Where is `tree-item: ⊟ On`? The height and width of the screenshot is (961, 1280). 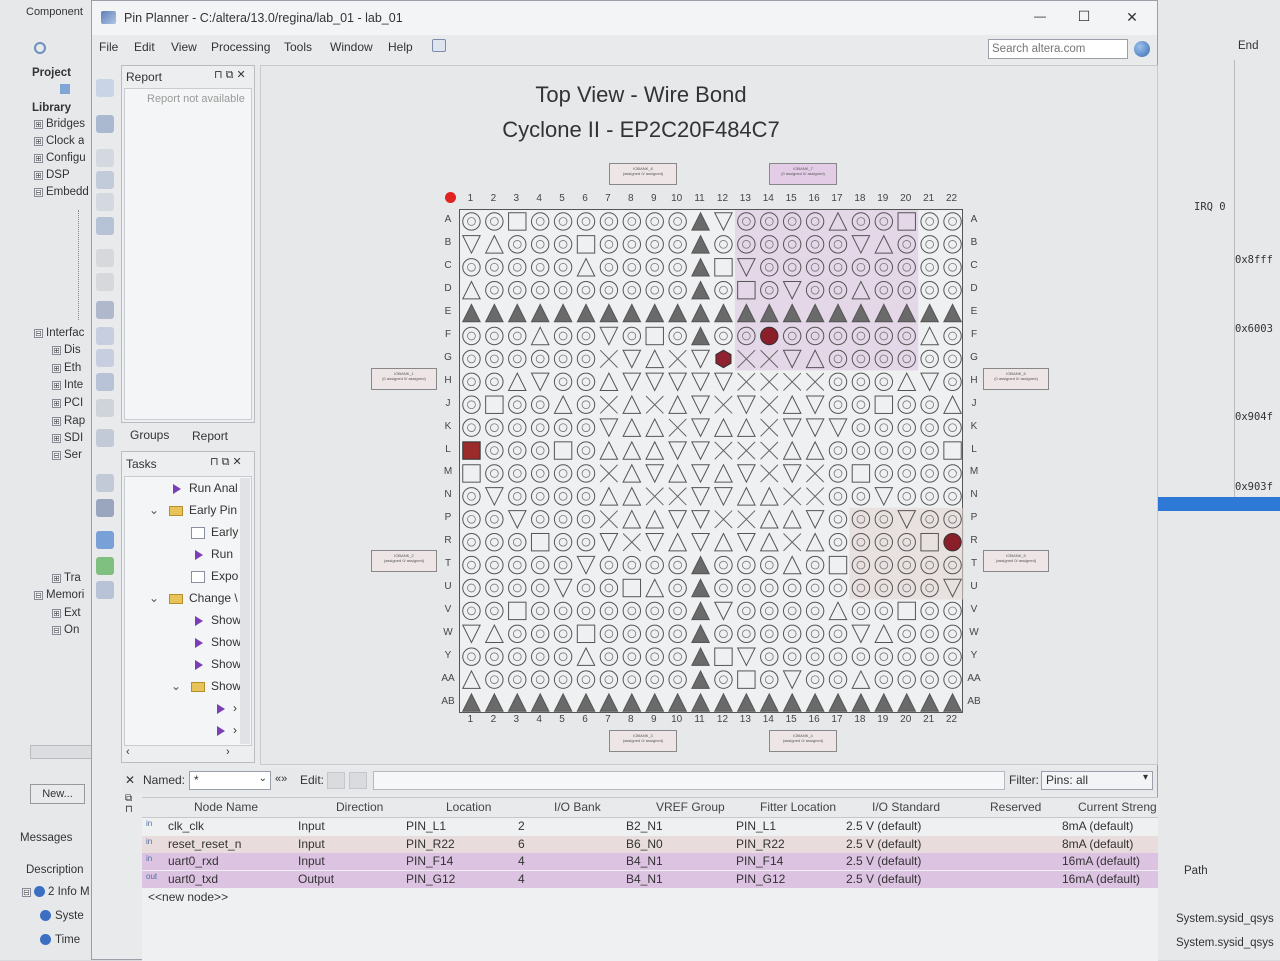 tree-item: ⊟ On is located at coordinates (66, 630).